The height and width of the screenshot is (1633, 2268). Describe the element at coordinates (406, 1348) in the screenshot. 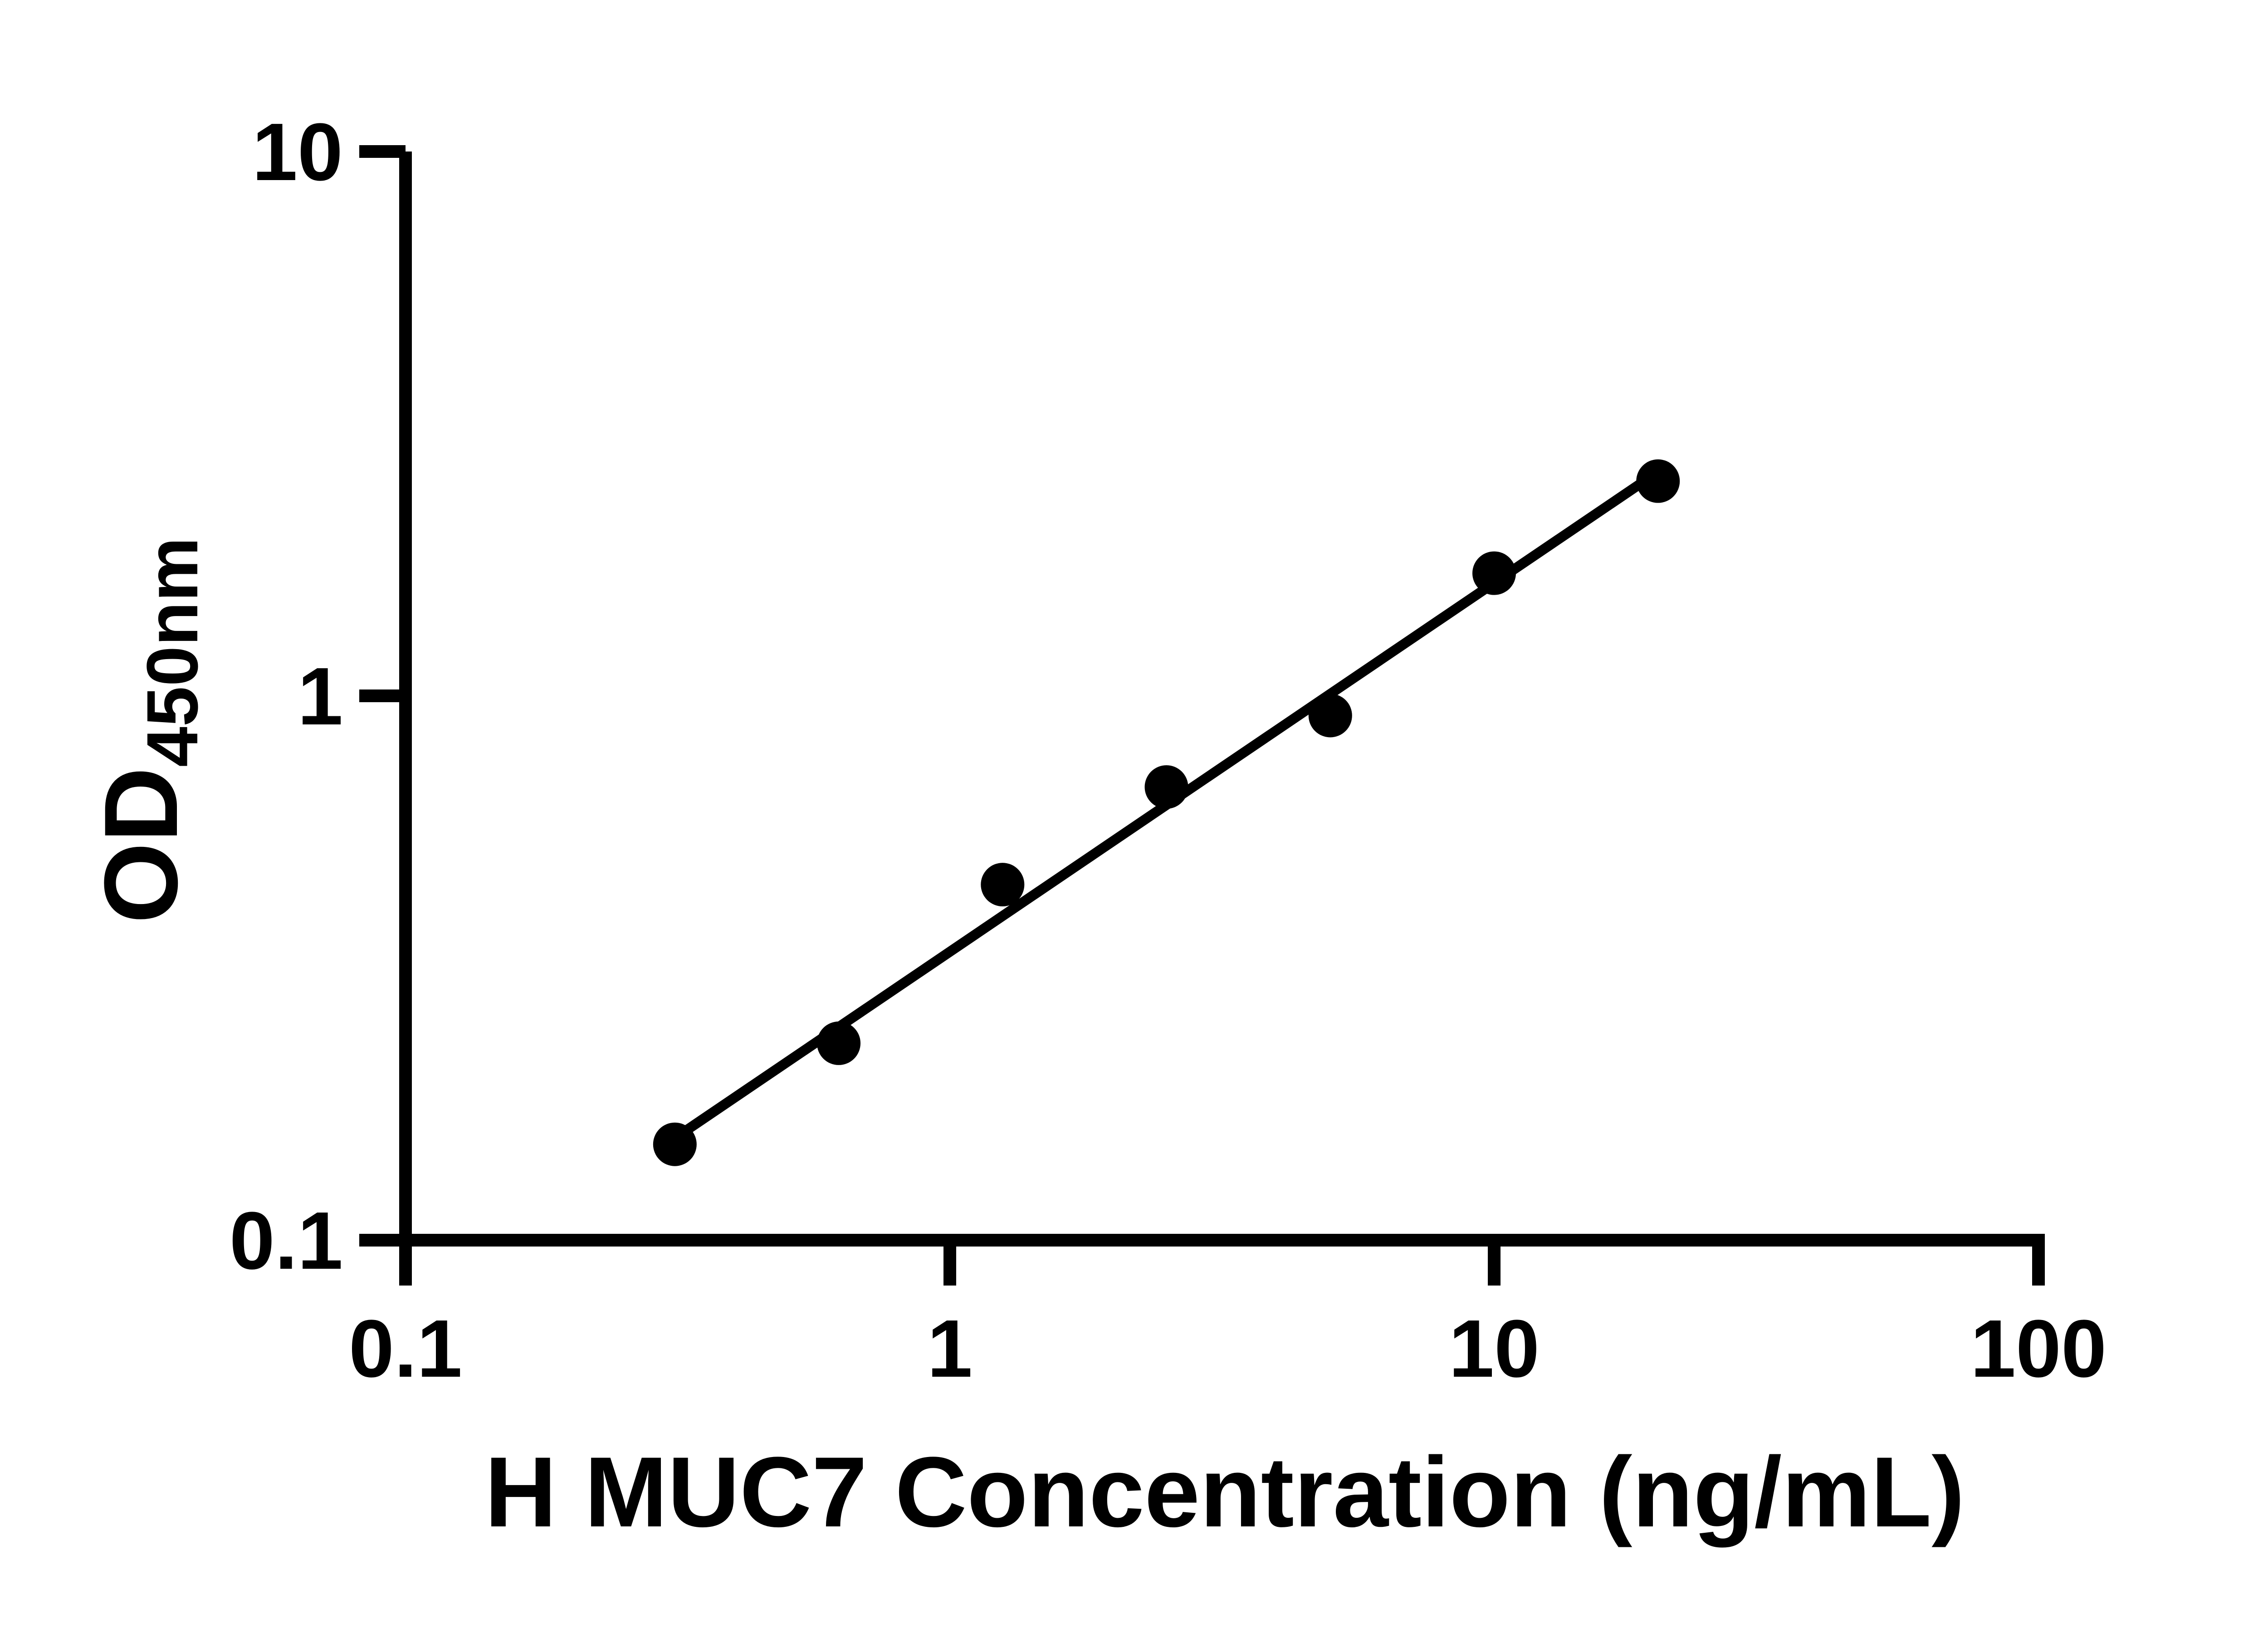

I see `x-tick-label: 0.1` at that location.